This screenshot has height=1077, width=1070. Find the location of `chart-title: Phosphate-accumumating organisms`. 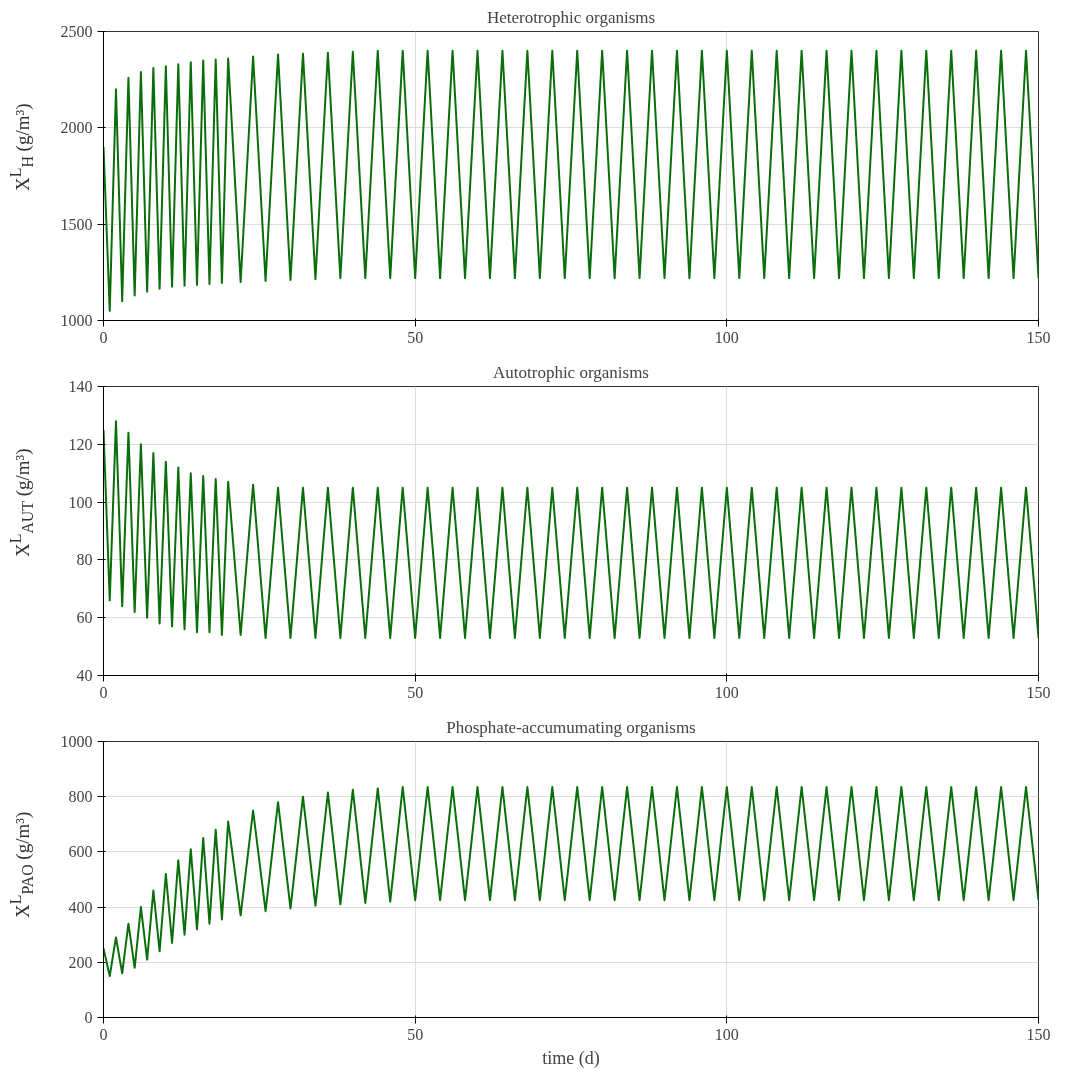

chart-title: Phosphate-accumumating organisms is located at coordinates (571, 727).